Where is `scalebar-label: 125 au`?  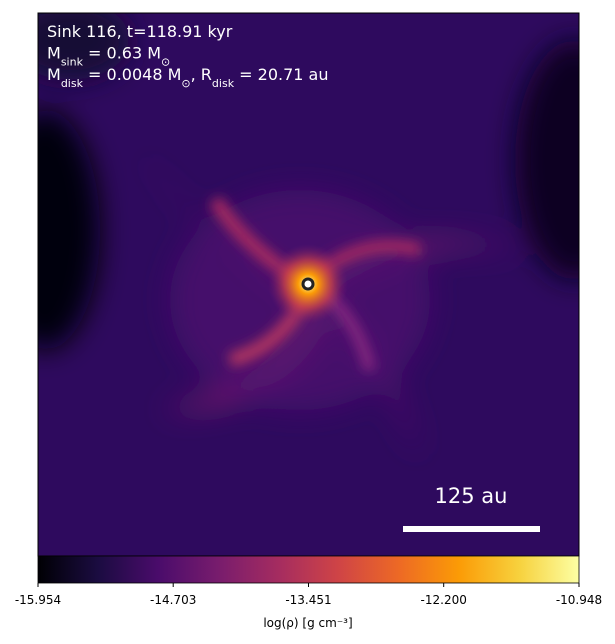
scalebar-label: 125 au is located at coordinates (471, 496).